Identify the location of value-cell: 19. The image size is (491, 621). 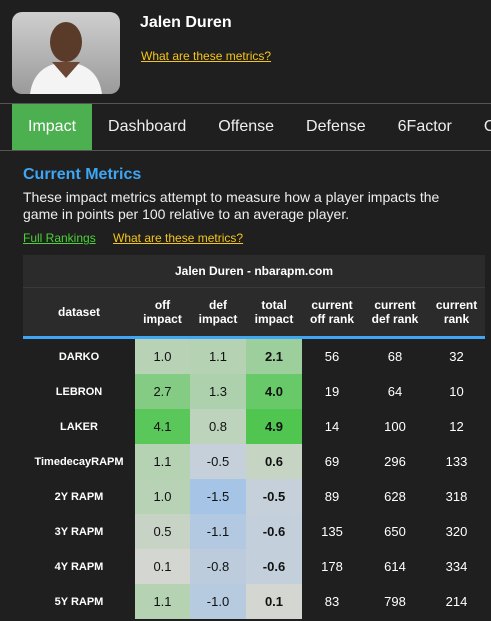
(332, 391).